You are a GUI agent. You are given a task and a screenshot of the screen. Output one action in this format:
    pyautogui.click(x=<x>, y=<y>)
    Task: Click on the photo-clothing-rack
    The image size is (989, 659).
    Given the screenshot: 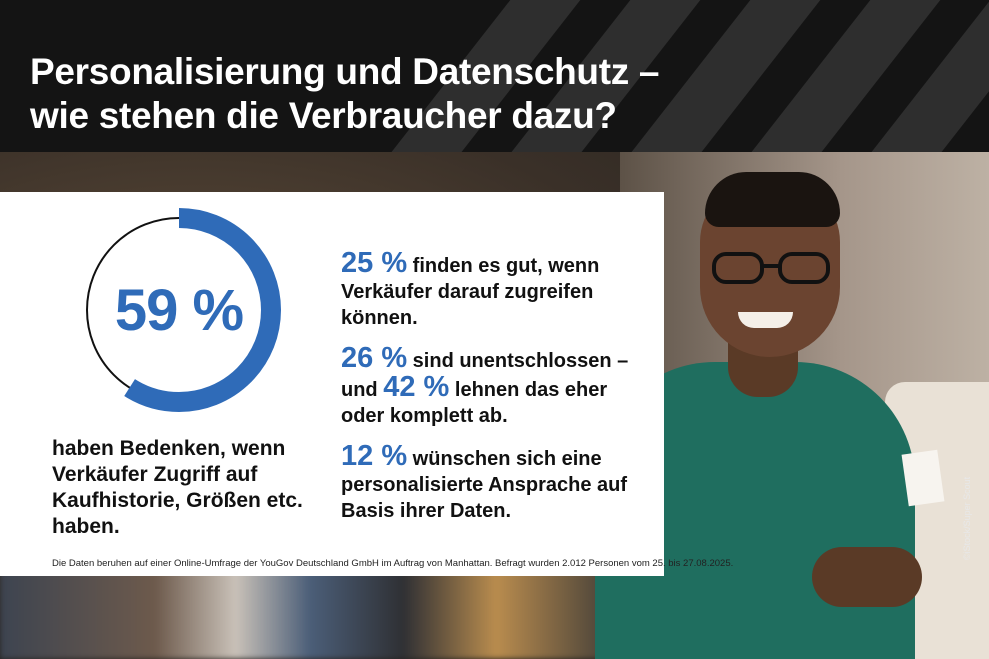 What is the action you would take?
    pyautogui.click(x=310, y=614)
    